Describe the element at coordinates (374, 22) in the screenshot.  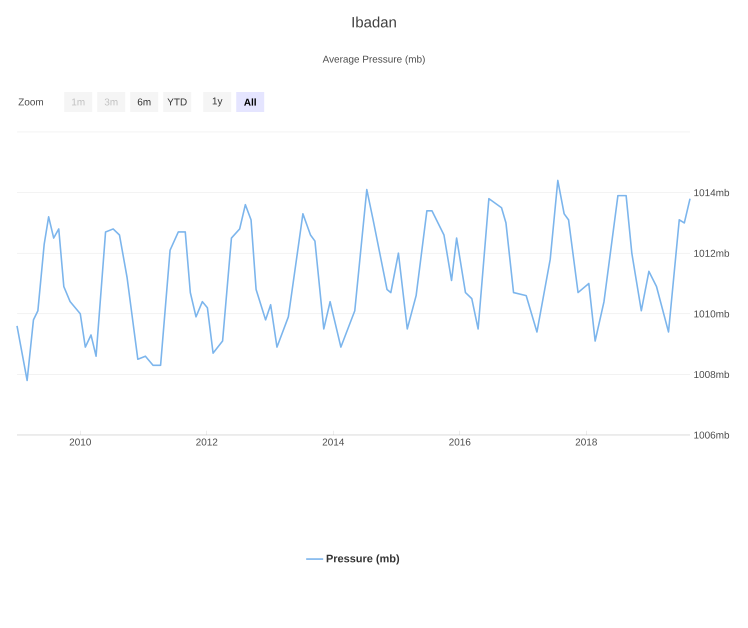
I see `chart-title: Ibadan` at that location.